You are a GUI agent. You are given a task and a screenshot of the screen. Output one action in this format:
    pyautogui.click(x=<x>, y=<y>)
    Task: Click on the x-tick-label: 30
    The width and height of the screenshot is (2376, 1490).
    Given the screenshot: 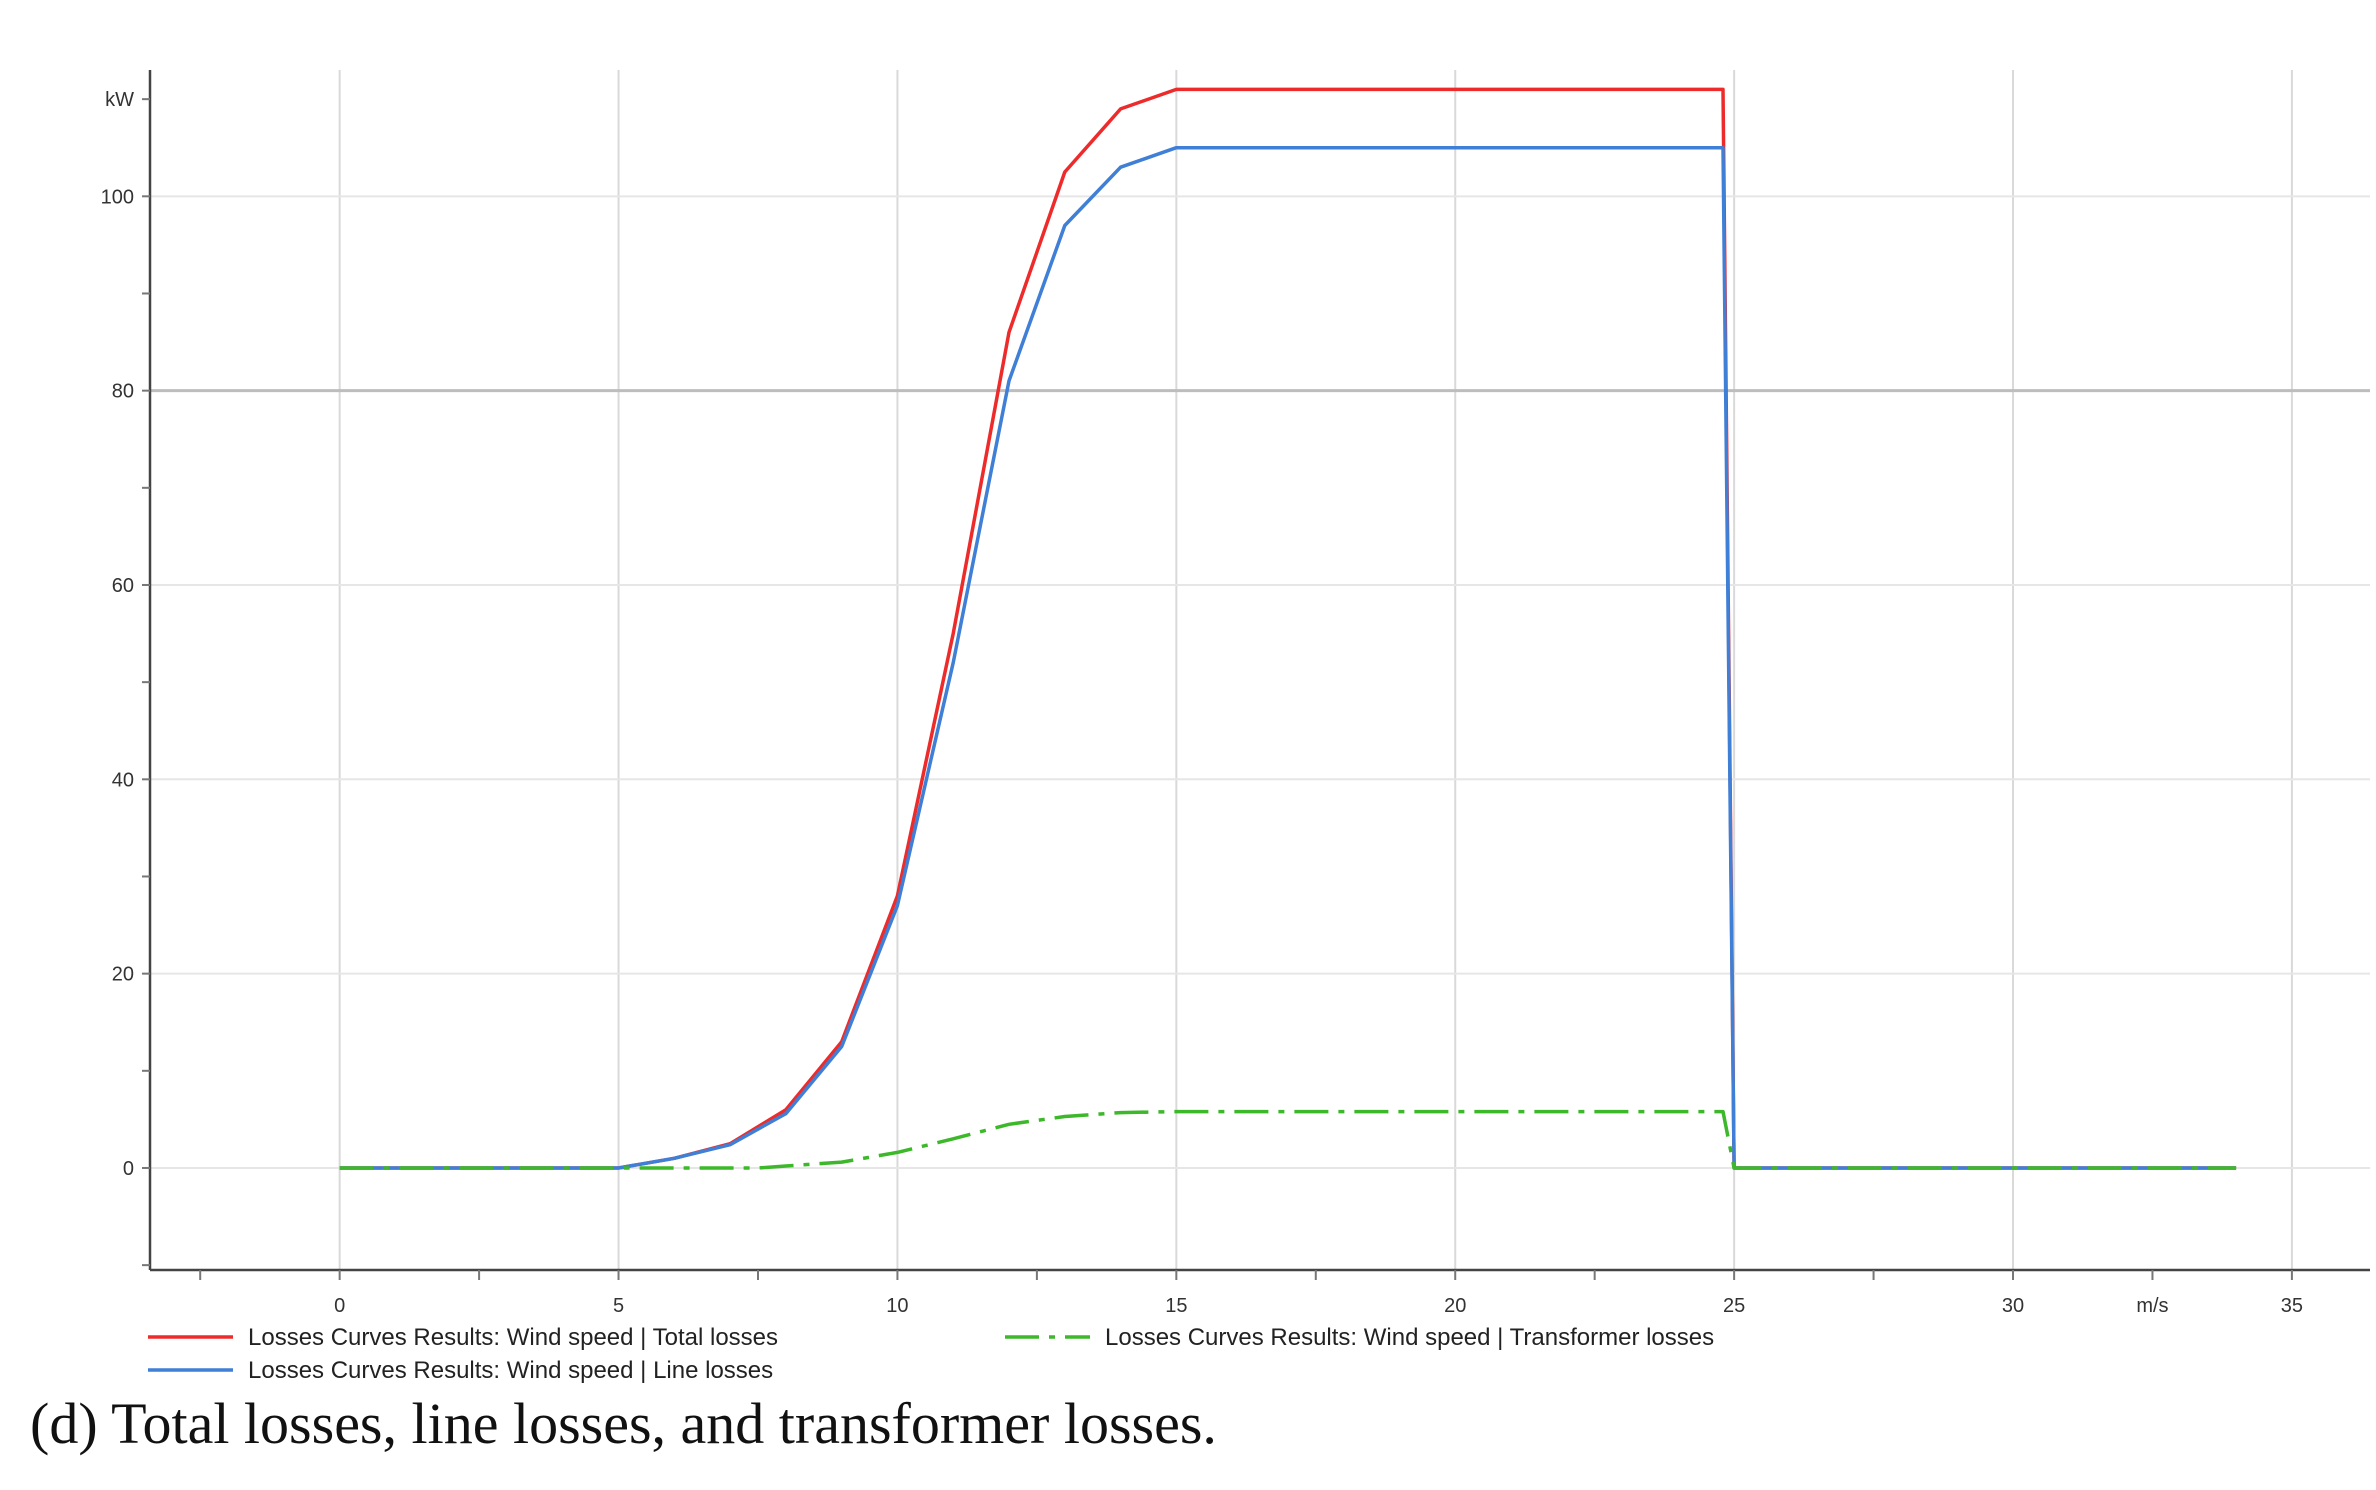 What is the action you would take?
    pyautogui.click(x=2013, y=1306)
    